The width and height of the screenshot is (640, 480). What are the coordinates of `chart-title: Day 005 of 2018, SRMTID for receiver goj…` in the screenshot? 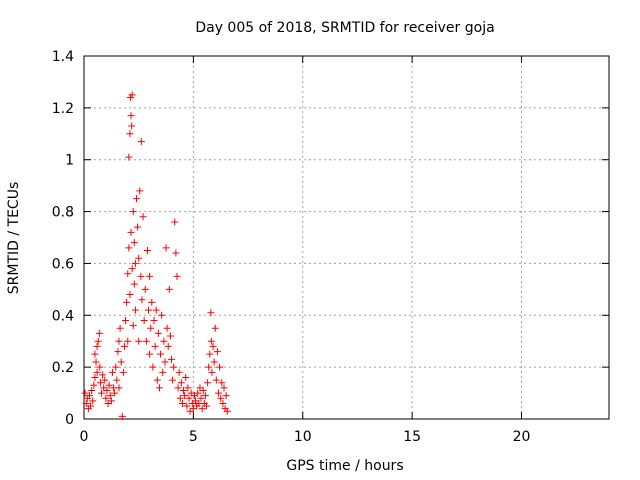 It's located at (344, 28).